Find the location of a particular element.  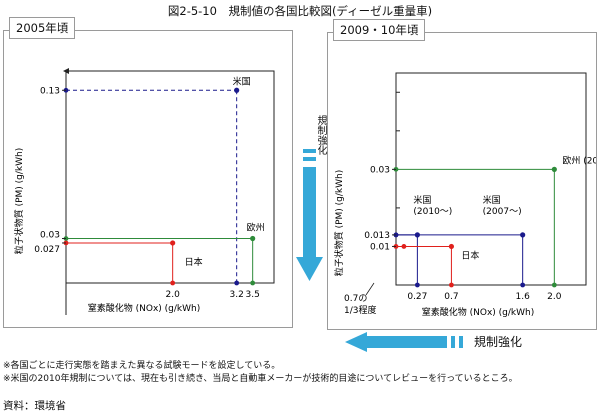

series-label: (2010〜) is located at coordinates (432, 212).